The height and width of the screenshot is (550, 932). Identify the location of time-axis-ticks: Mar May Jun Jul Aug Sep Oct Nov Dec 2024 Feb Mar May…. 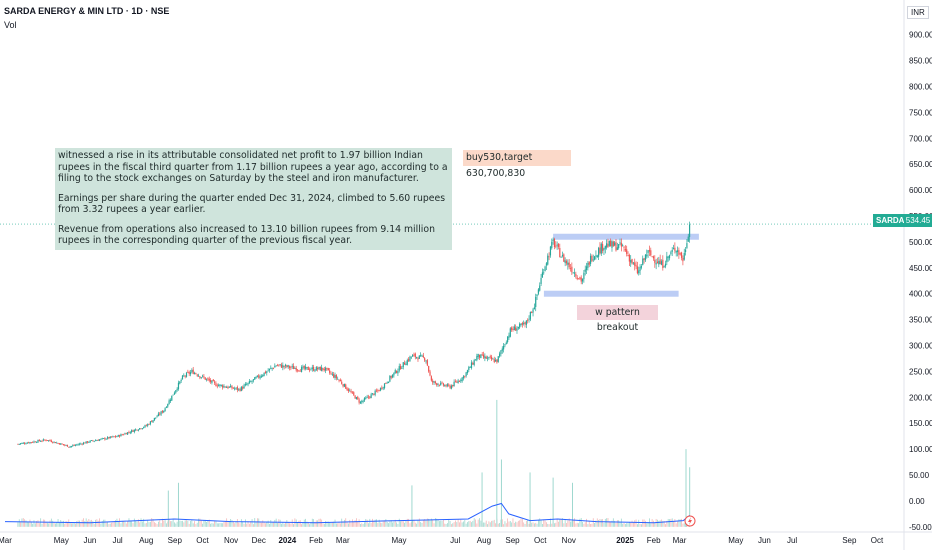
(442, 540).